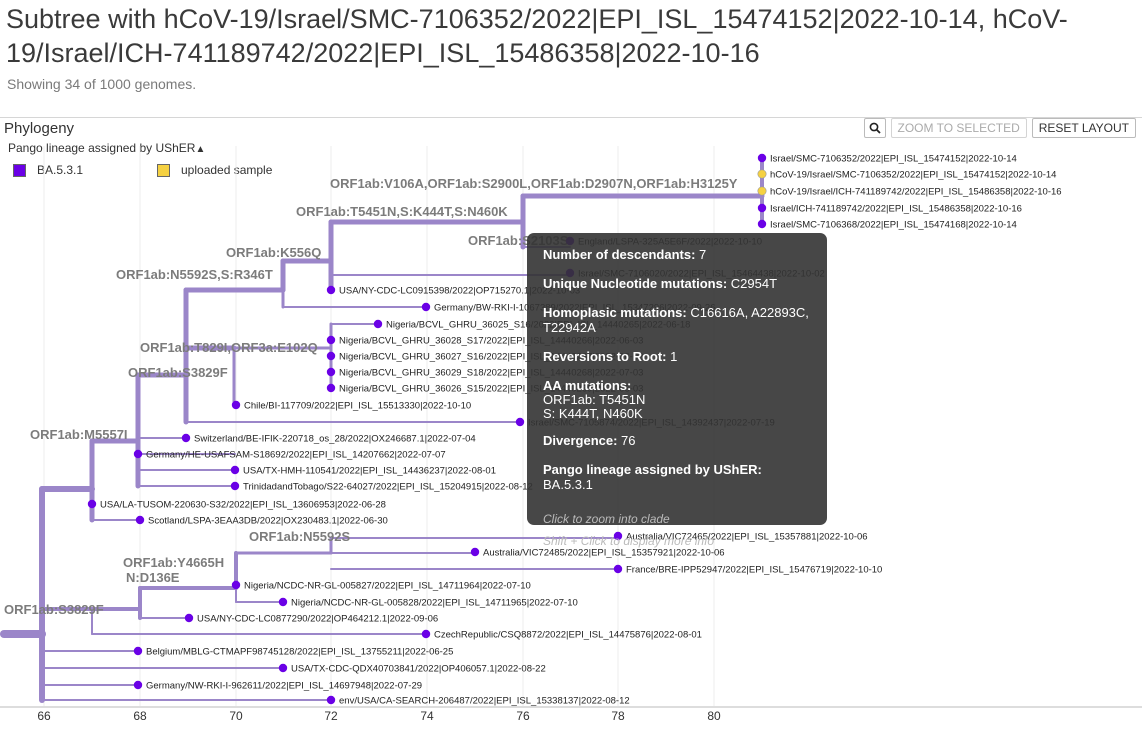  Describe the element at coordinates (39, 128) in the screenshot. I see `panel-title: Phylogeny` at that location.